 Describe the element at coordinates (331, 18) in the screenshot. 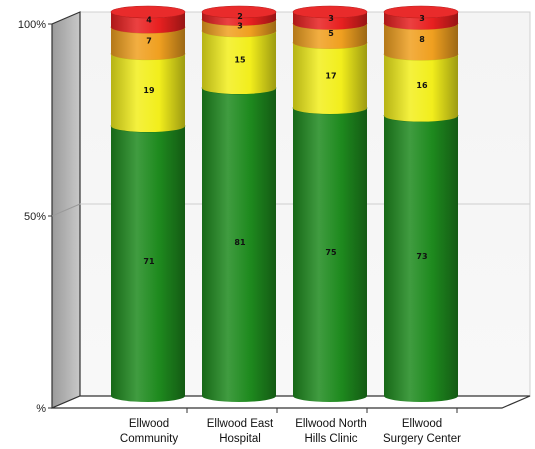

I see `data-label-2-3: 3` at that location.